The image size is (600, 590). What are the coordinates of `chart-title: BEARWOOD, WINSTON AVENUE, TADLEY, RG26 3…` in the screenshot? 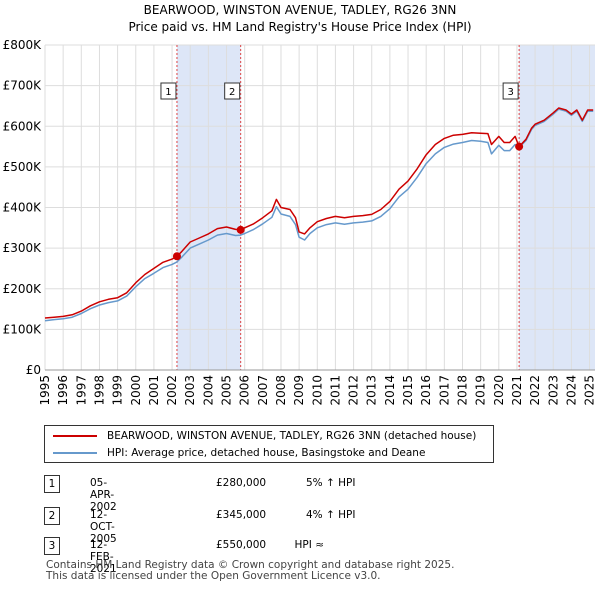 It's located at (300, 10).